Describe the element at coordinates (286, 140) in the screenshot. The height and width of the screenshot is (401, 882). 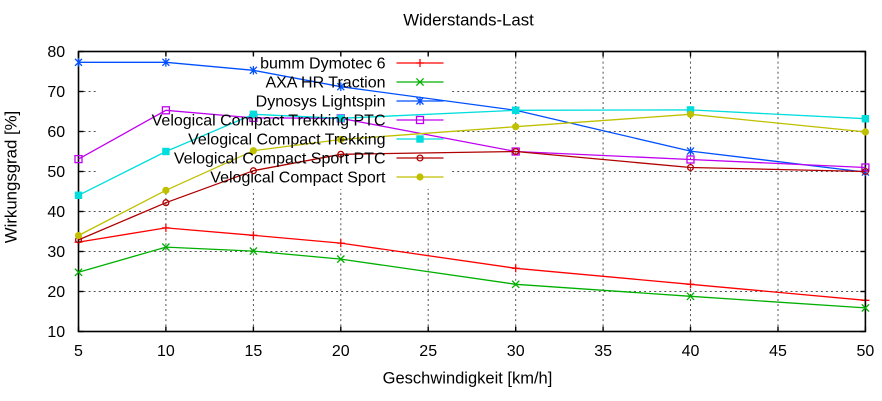
I see `svg-text: Velogical Compact Trekking` at that location.